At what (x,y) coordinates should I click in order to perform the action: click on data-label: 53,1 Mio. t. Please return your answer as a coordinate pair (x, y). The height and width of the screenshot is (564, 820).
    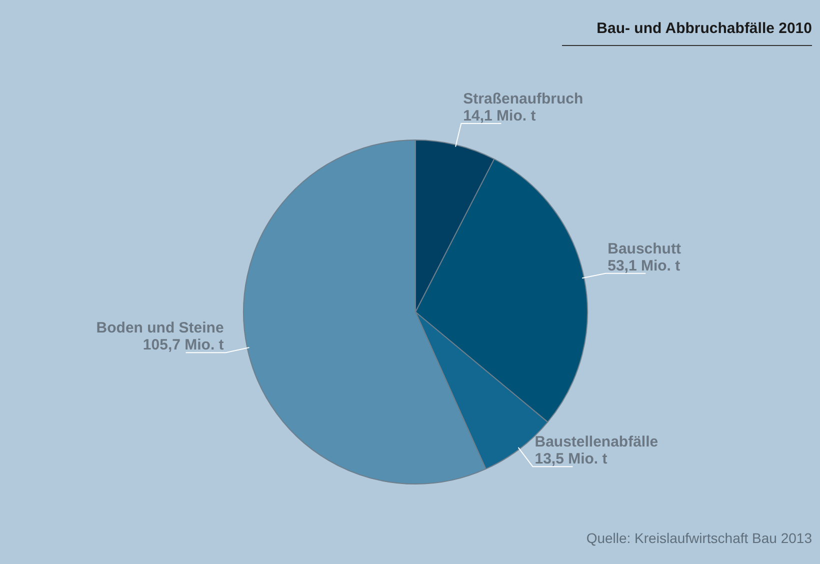
    Looking at the image, I should click on (644, 265).